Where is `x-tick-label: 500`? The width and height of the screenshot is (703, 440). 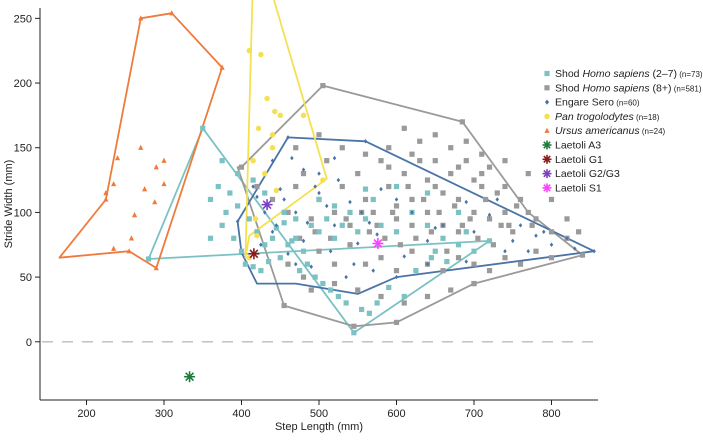 x-tick-label: 500 is located at coordinates (319, 414).